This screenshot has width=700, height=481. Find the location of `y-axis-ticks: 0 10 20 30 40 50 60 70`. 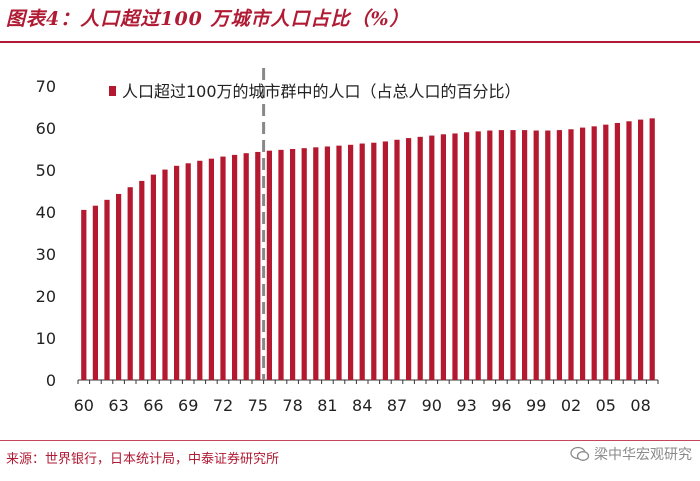

y-axis-ticks: 0 10 20 30 40 50 60 70 is located at coordinates (46, 233).